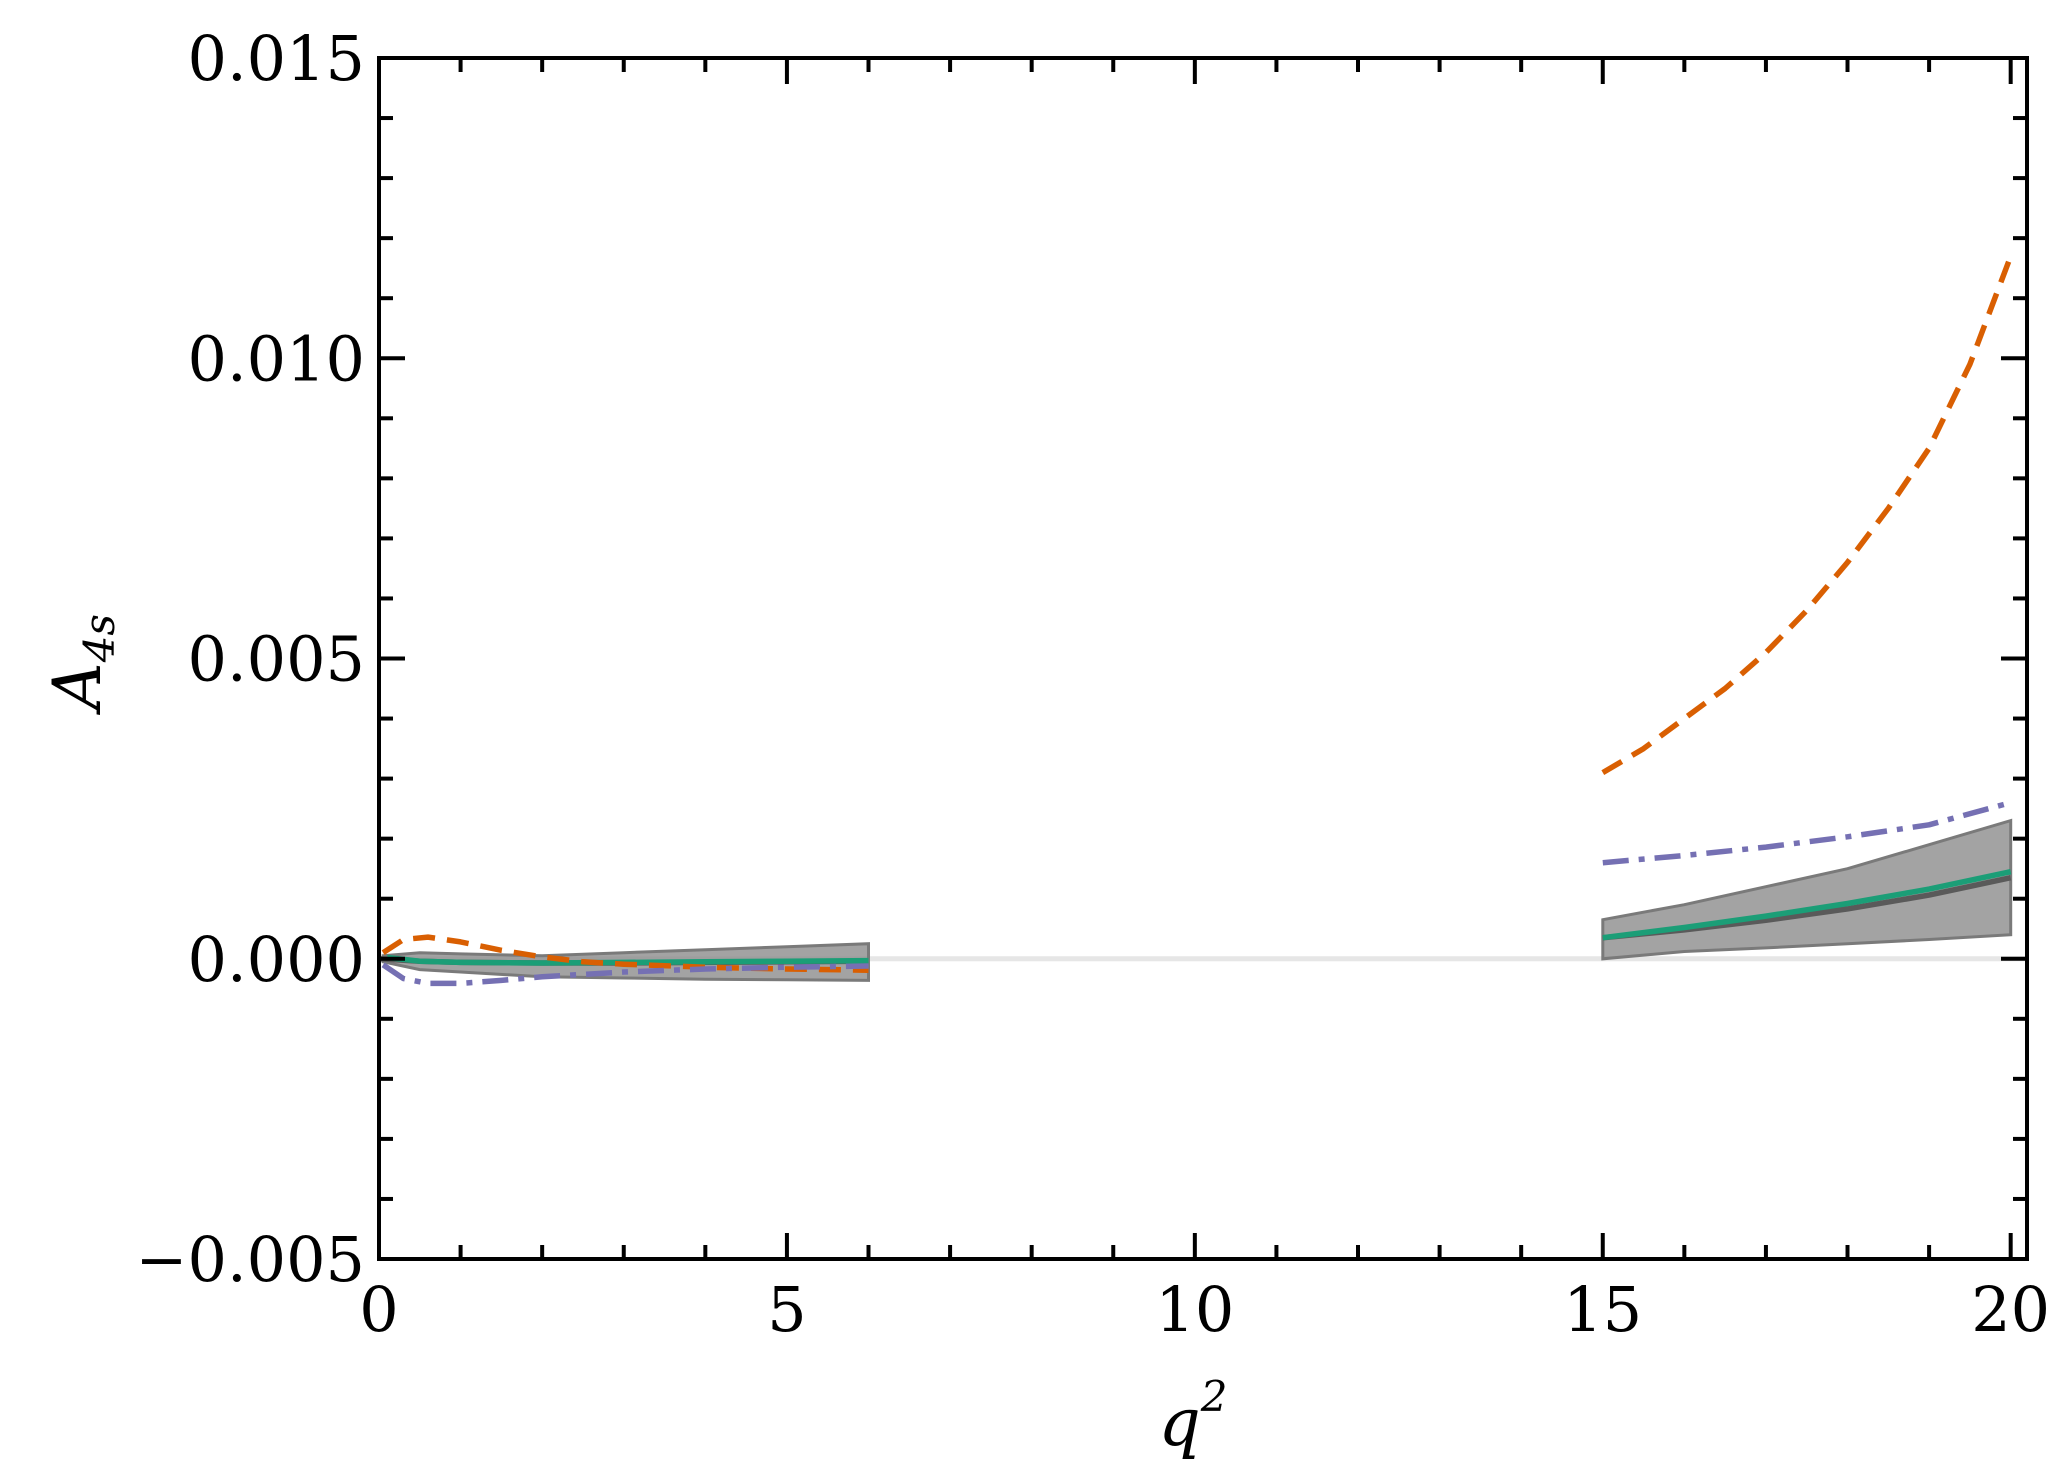 Image resolution: width=2069 pixels, height=1469 pixels. Describe the element at coordinates (277, 959) in the screenshot. I see `y-tick-label: 0.000` at that location.